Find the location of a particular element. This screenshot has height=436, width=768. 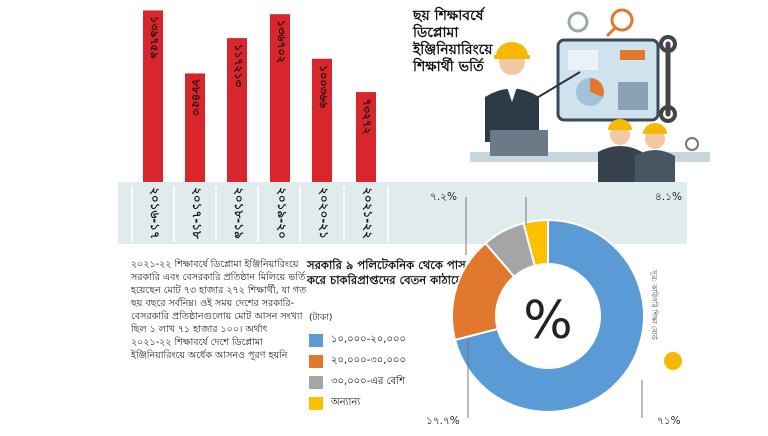

bar-value-label: ১৩৬৭০২ is located at coordinates (281, 42).